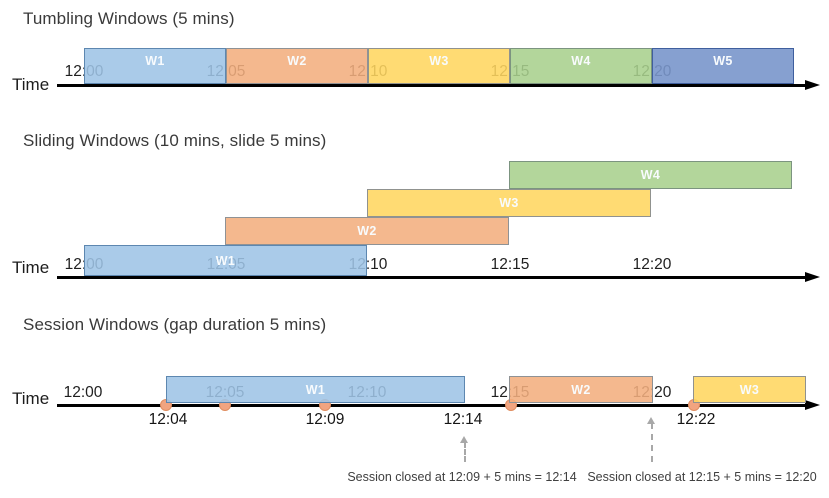 This screenshot has height=498, width=829. What do you see at coordinates (325, 419) in the screenshot?
I see `event-time-label: 12:09` at bounding box center [325, 419].